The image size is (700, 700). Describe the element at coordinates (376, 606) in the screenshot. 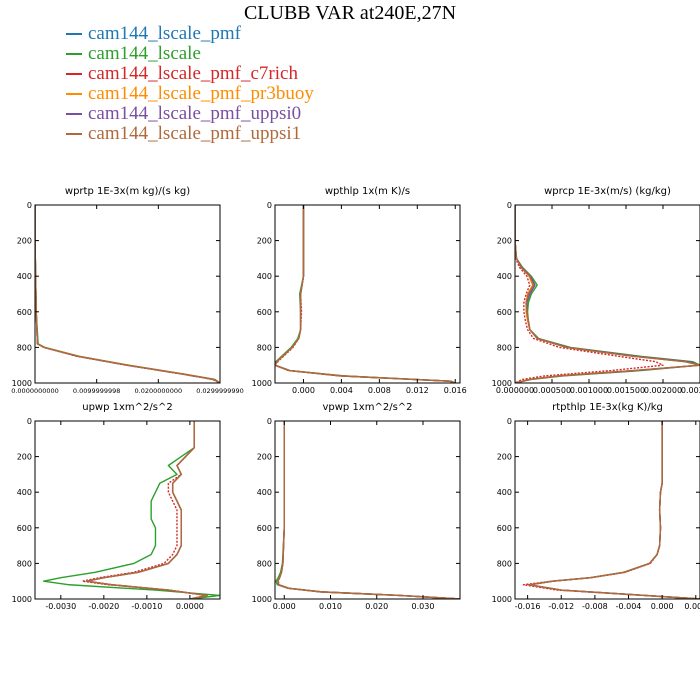

I see `x-tick-label: 0.020` at that location.